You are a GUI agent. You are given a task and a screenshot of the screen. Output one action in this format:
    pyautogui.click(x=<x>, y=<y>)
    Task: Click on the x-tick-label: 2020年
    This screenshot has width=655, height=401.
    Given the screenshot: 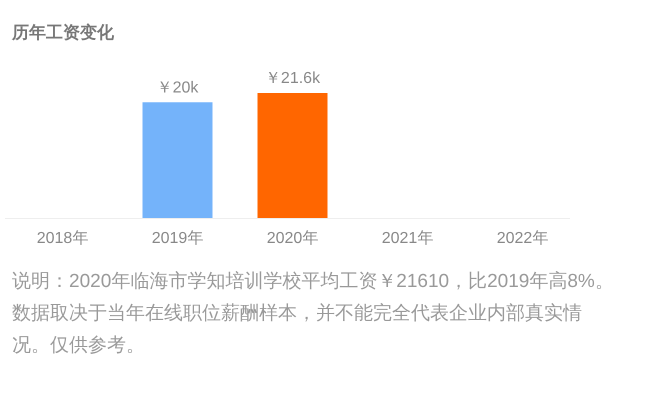 What is the action you would take?
    pyautogui.click(x=292, y=238)
    